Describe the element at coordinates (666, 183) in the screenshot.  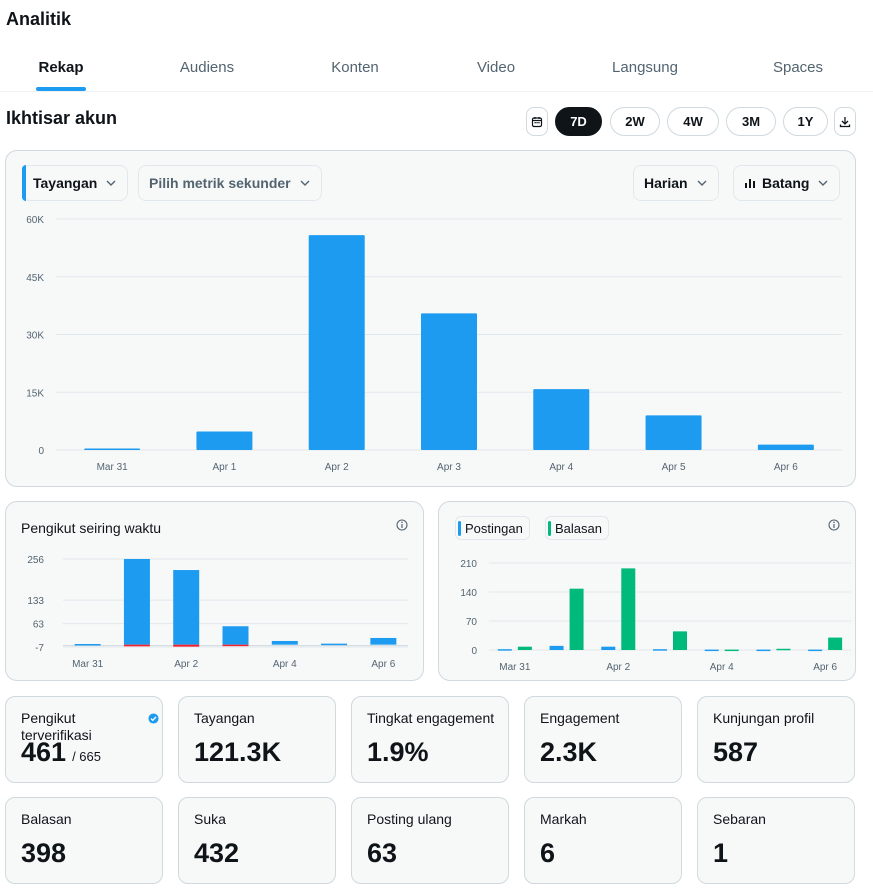
I see `interval-label: Harian` at that location.